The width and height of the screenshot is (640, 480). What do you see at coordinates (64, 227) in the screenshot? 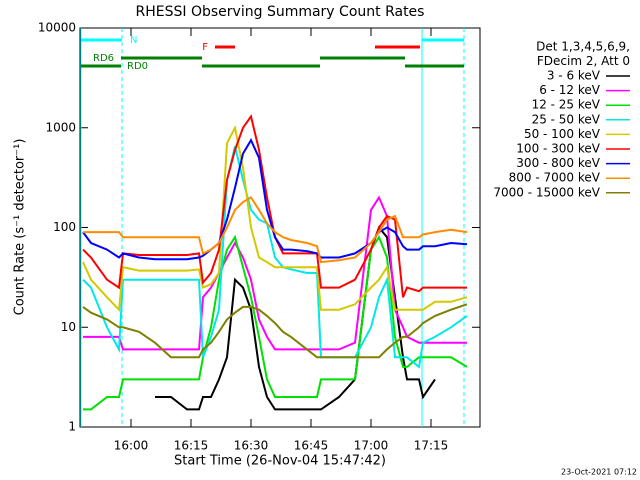
I see `y-tick-label: 100` at bounding box center [64, 227].